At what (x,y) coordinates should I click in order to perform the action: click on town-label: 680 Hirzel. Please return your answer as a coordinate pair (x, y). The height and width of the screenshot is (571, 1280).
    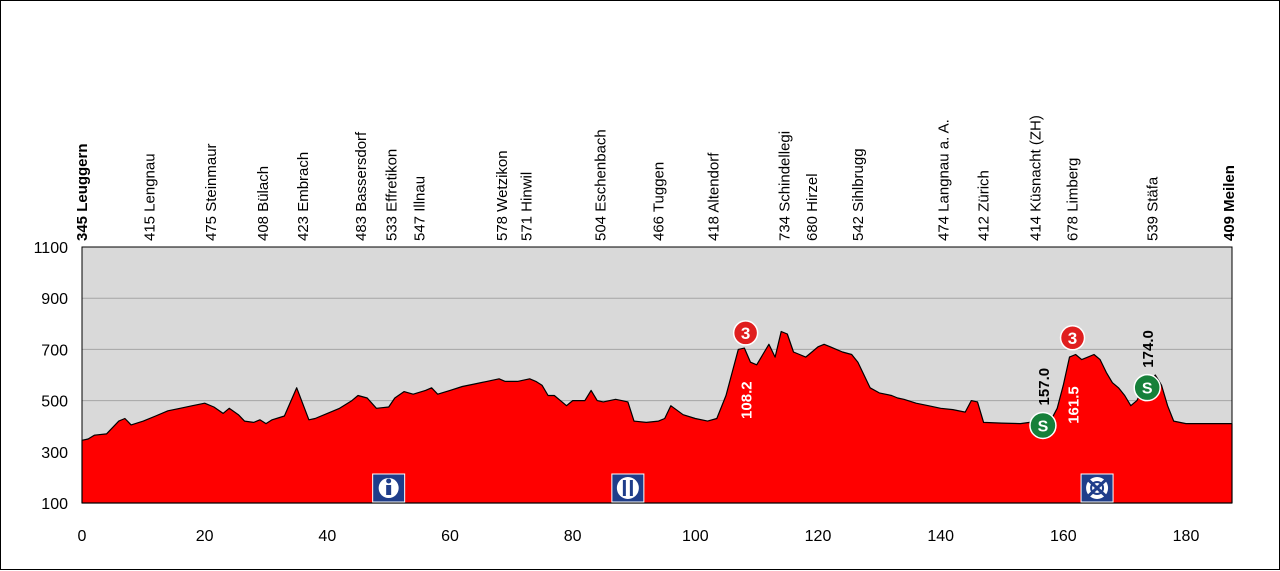
    Looking at the image, I should click on (812, 207).